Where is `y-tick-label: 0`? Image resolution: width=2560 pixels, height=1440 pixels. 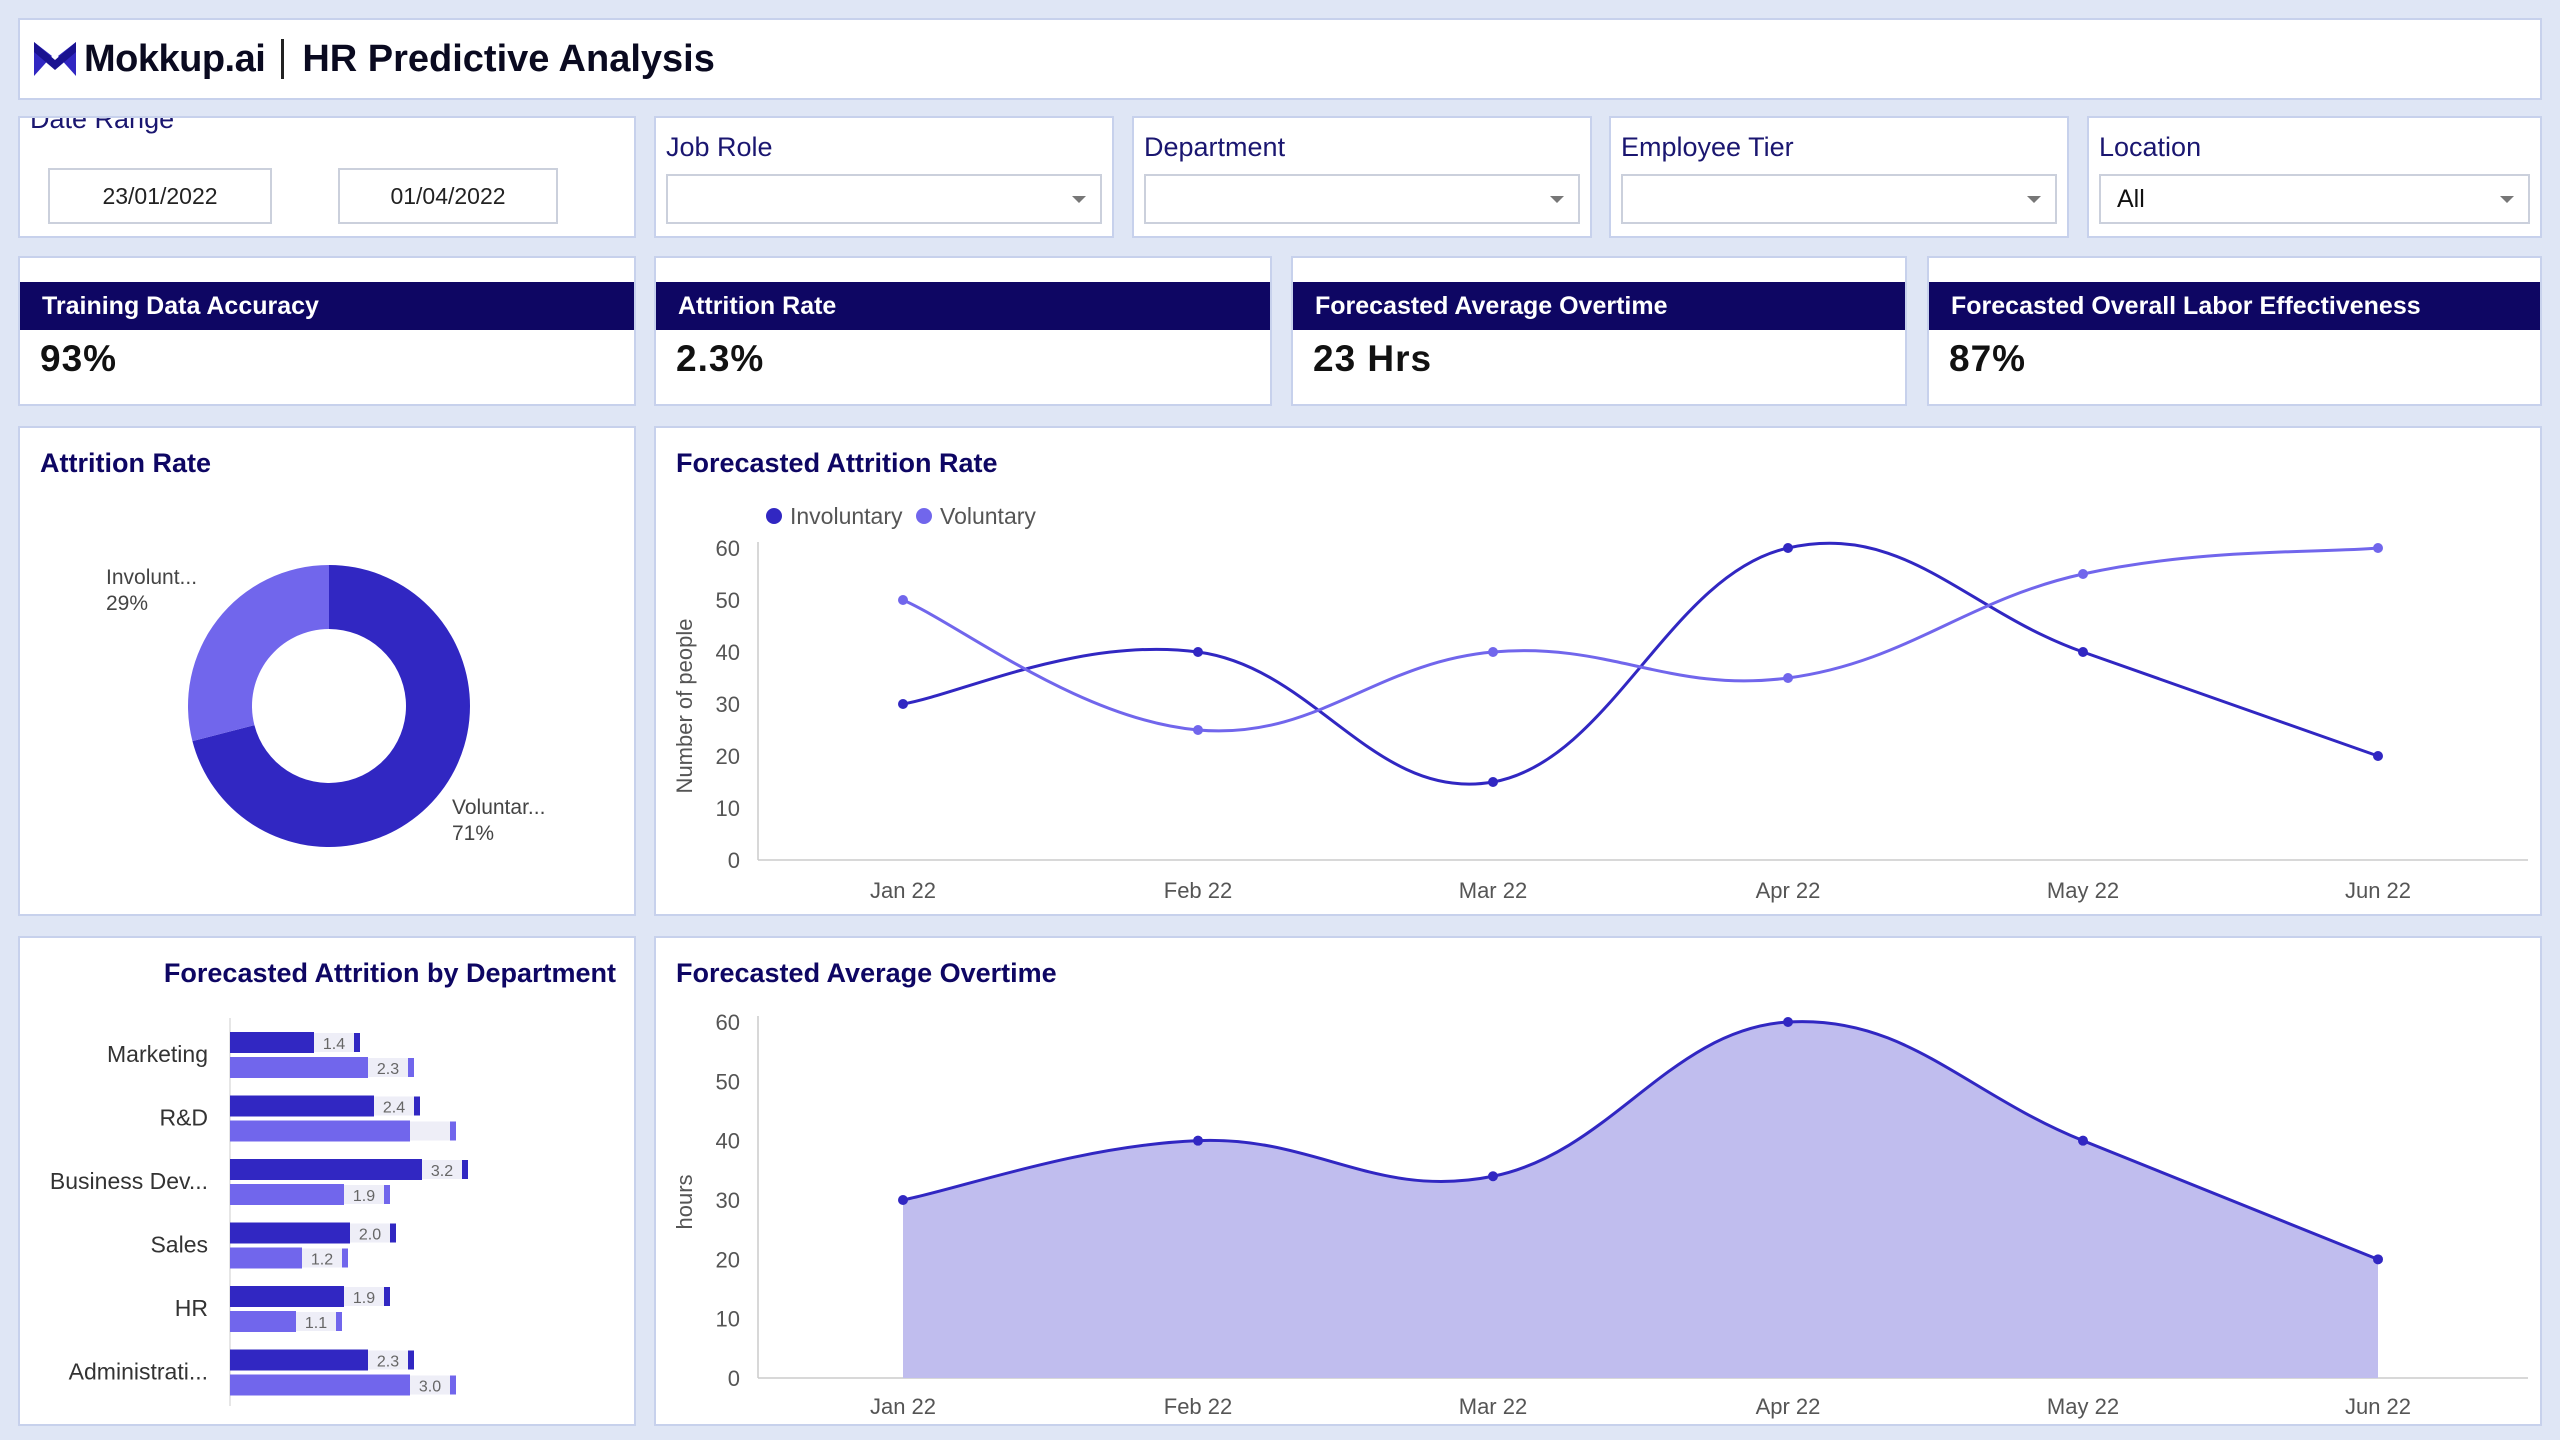 y-tick-label: 0 is located at coordinates (734, 860).